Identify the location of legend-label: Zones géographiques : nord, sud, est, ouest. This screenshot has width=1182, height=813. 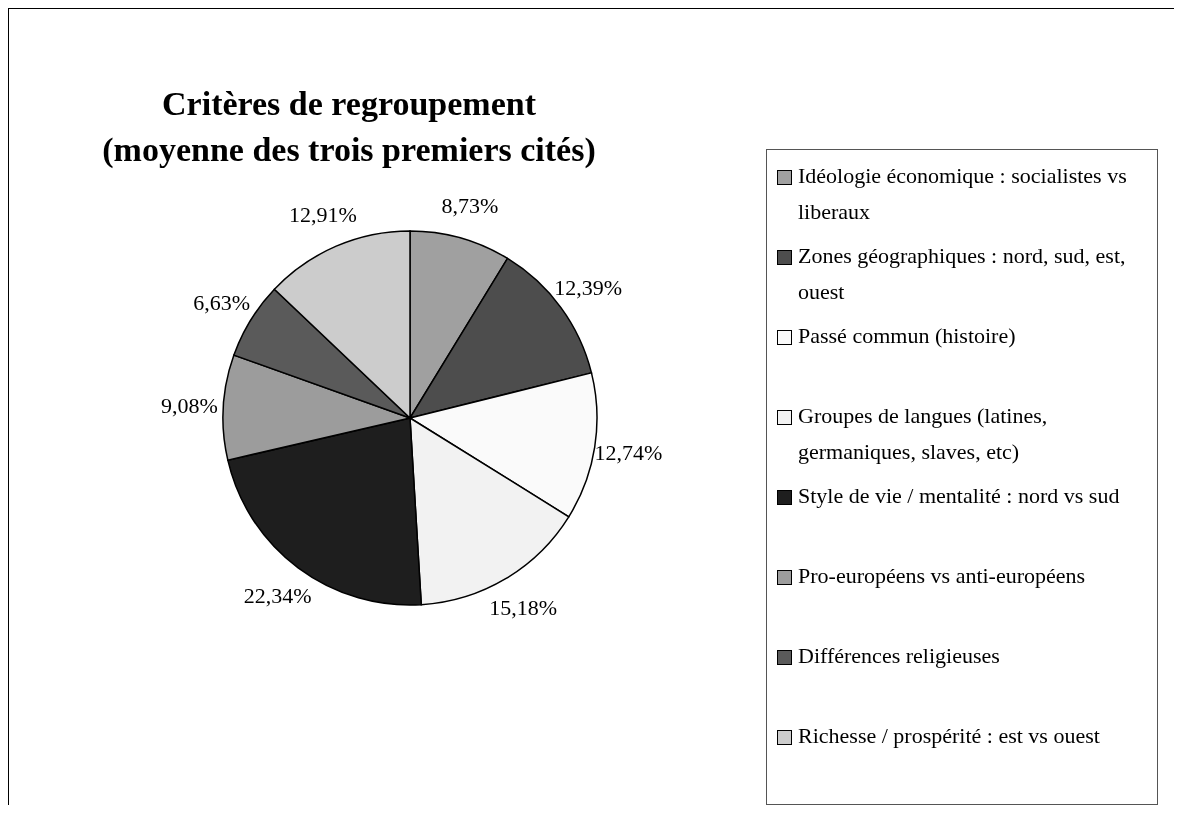
(962, 274).